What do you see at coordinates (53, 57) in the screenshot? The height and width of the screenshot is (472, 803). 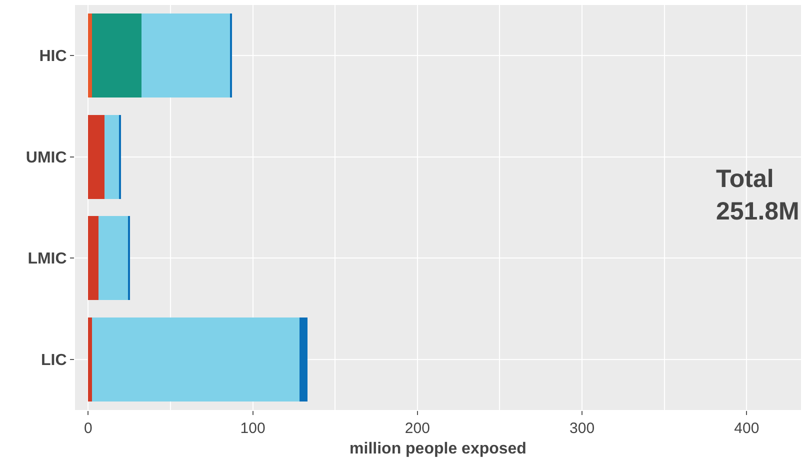 I see `y-tick-label: HIC` at bounding box center [53, 57].